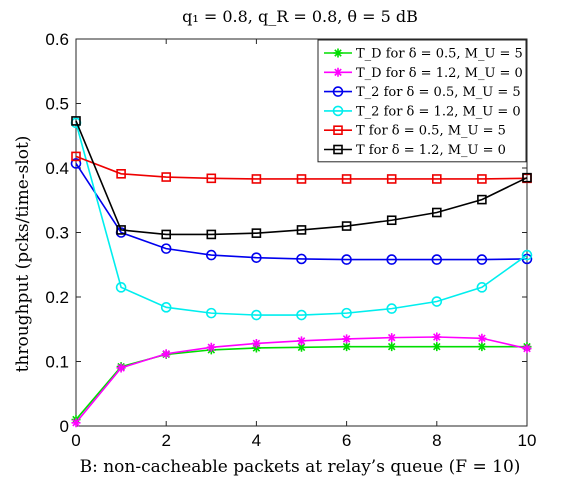 The height and width of the screenshot is (481, 581). I want to click on legend-item: T_2 for δ = 0.5, M_U = 5, so click(422, 92).